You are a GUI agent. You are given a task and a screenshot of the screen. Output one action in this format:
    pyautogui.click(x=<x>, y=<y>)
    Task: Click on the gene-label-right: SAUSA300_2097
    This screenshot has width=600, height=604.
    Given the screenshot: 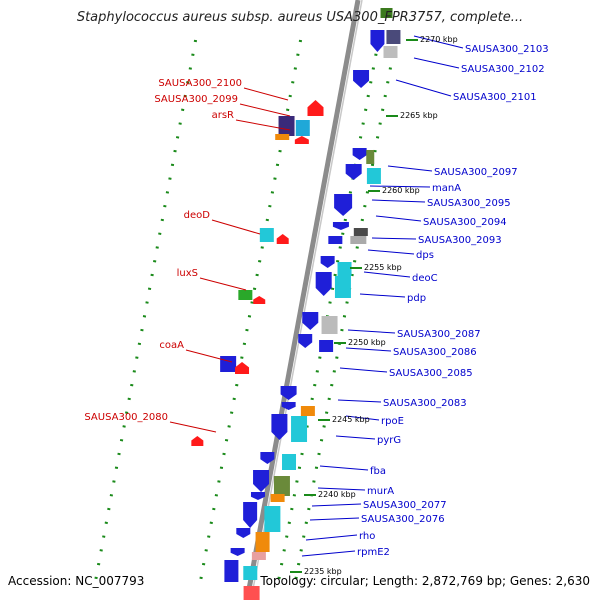 What is the action you would take?
    pyautogui.click(x=476, y=172)
    